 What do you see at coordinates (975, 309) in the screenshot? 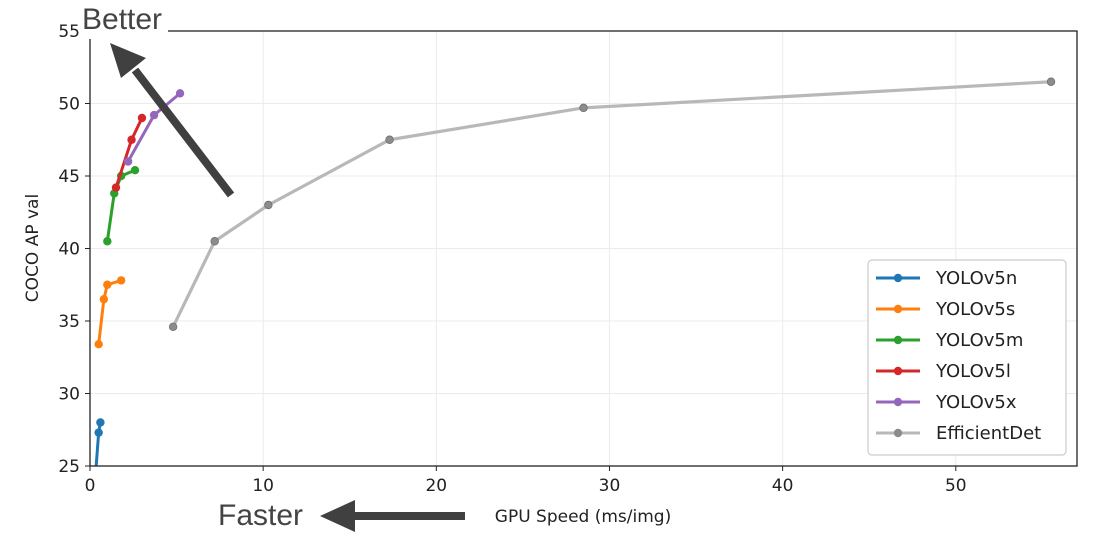
I see `legend-label: YOLOv5s` at bounding box center [975, 309].